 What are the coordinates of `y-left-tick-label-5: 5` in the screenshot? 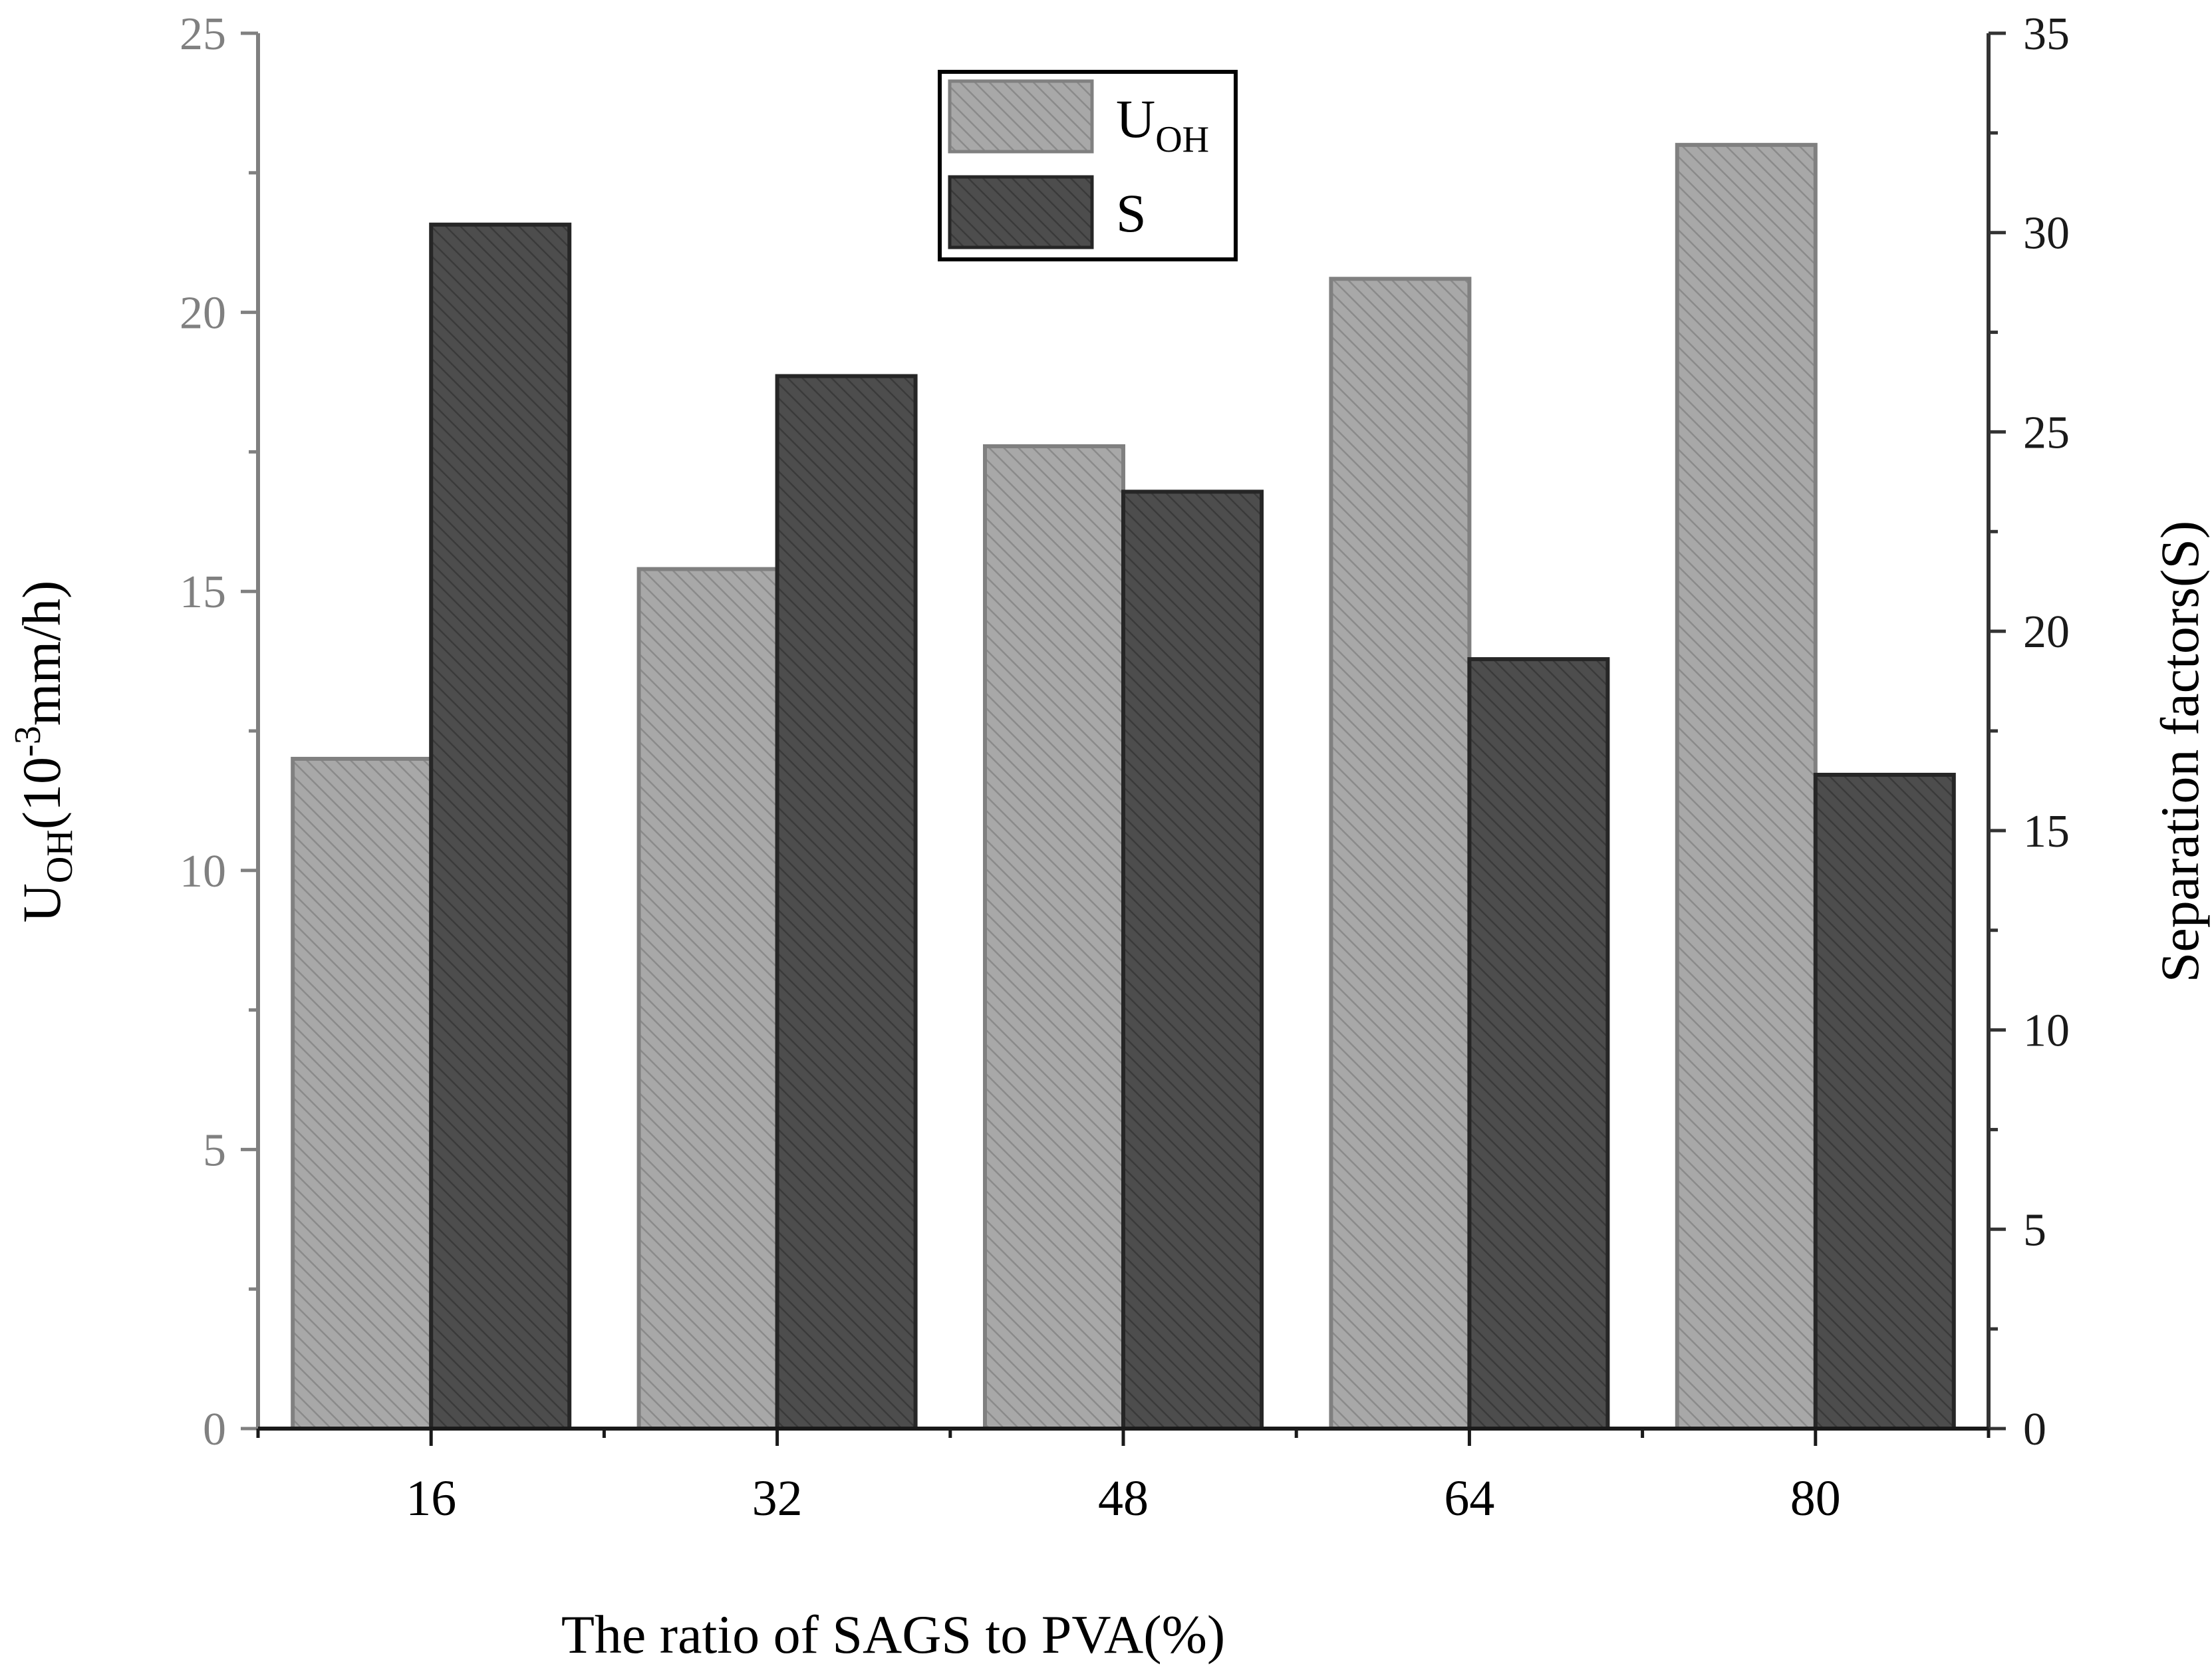 It's located at (214, 1150).